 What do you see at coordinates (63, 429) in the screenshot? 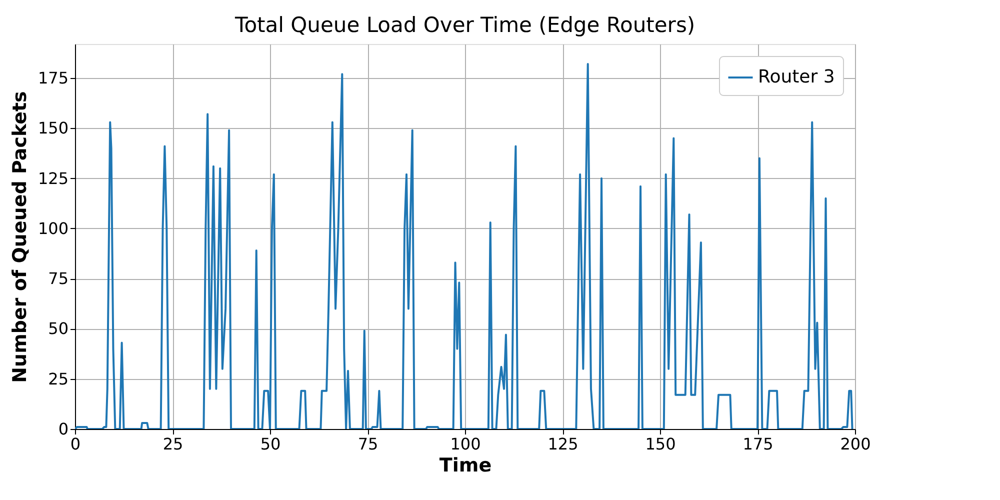
I see `y-tick-label: 0` at bounding box center [63, 429].